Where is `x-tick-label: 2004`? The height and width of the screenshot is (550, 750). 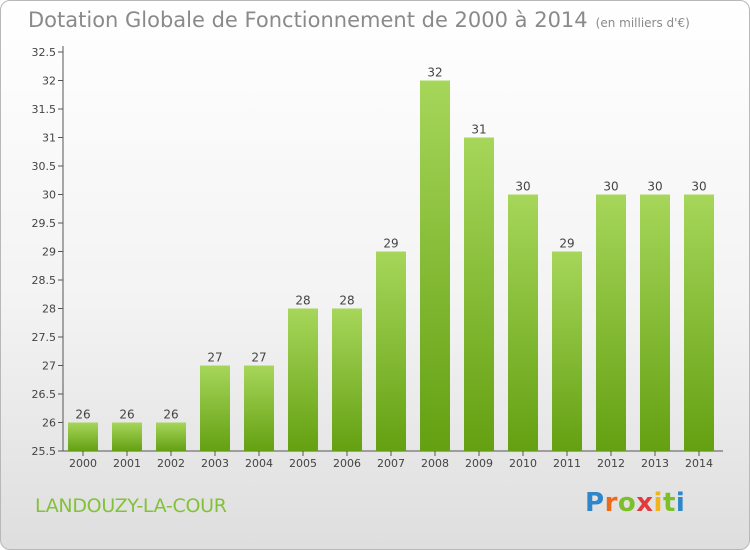
x-tick-label: 2004 is located at coordinates (259, 463).